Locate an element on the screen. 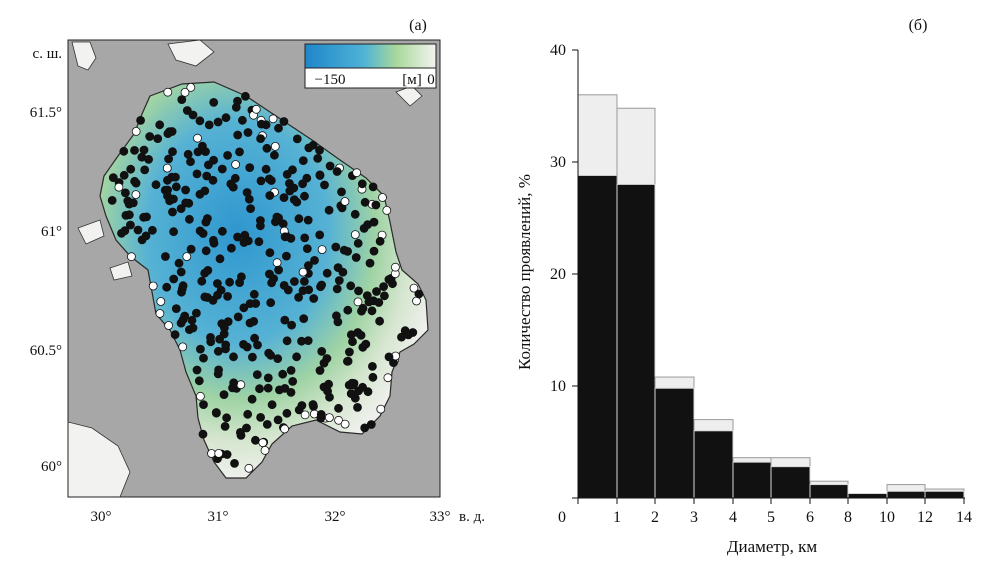 The height and width of the screenshot is (577, 994). x-tick-label: 1 is located at coordinates (617, 517).